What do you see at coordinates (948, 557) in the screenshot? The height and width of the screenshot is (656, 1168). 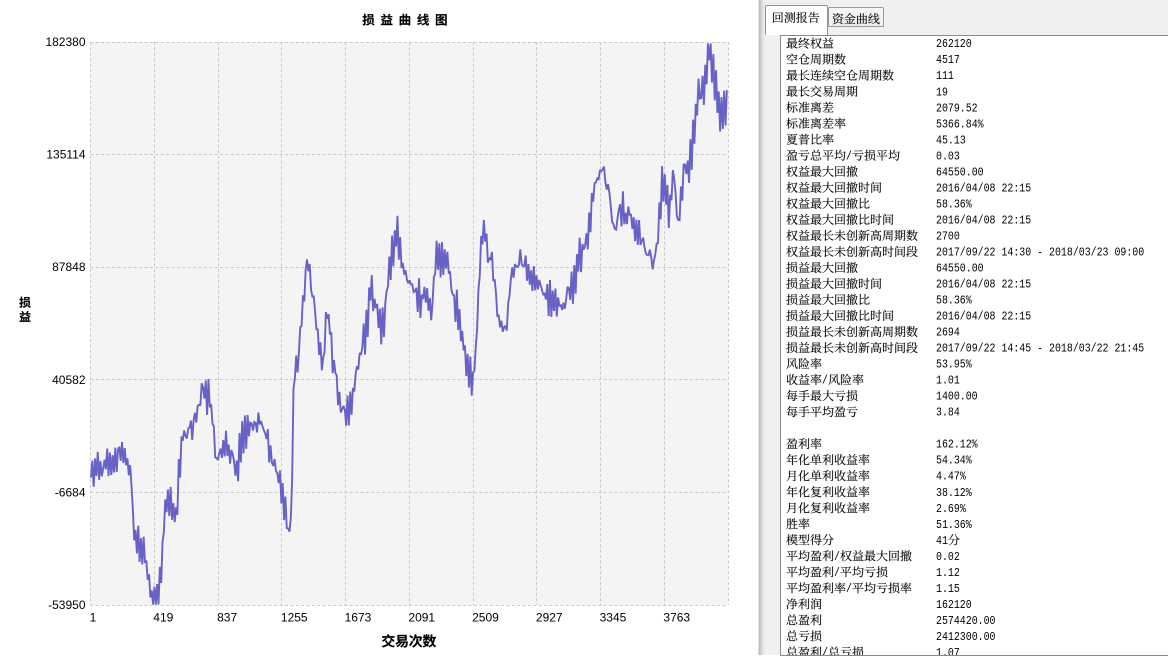 I see `svg-text: 0.02` at bounding box center [948, 557].